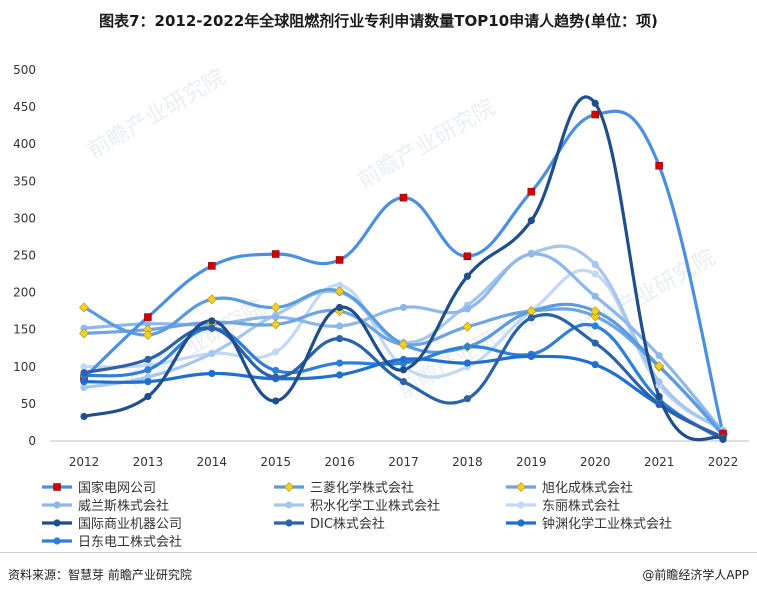  Describe the element at coordinates (148, 462) in the screenshot. I see `x-tick-label: 2013` at that location.